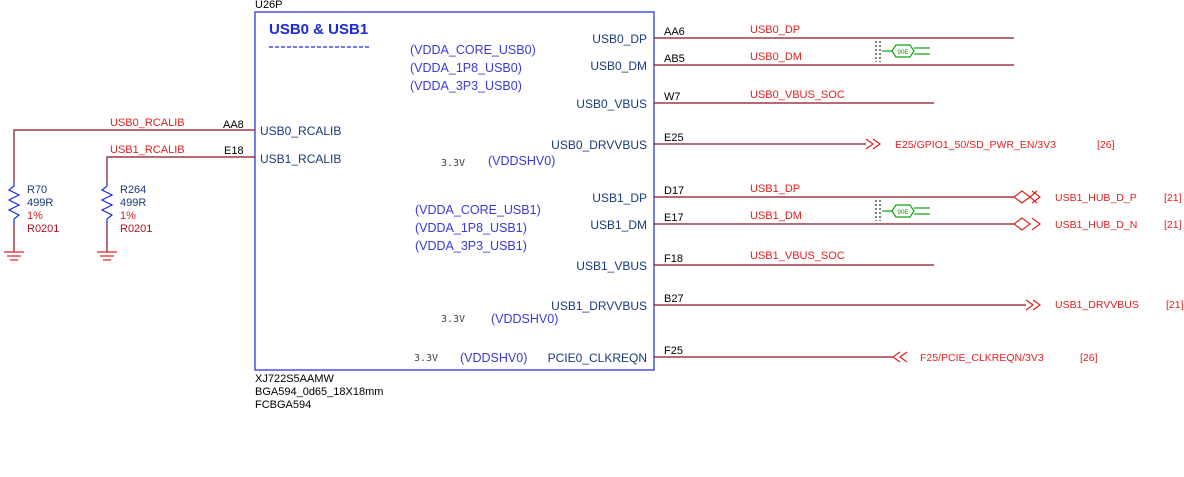 The image size is (1184, 477). What do you see at coordinates (1175, 305) in the screenshot?
I see `offpage-usb1-drvvbus-page: [21]` at bounding box center [1175, 305].